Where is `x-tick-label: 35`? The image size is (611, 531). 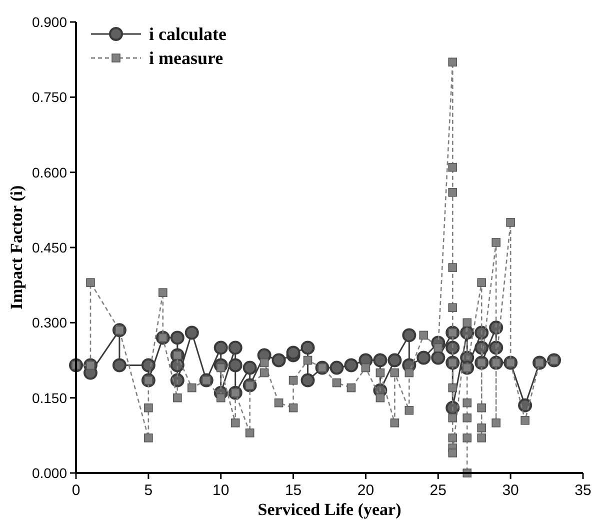
x-tick-label: 35 is located at coordinates (583, 490).